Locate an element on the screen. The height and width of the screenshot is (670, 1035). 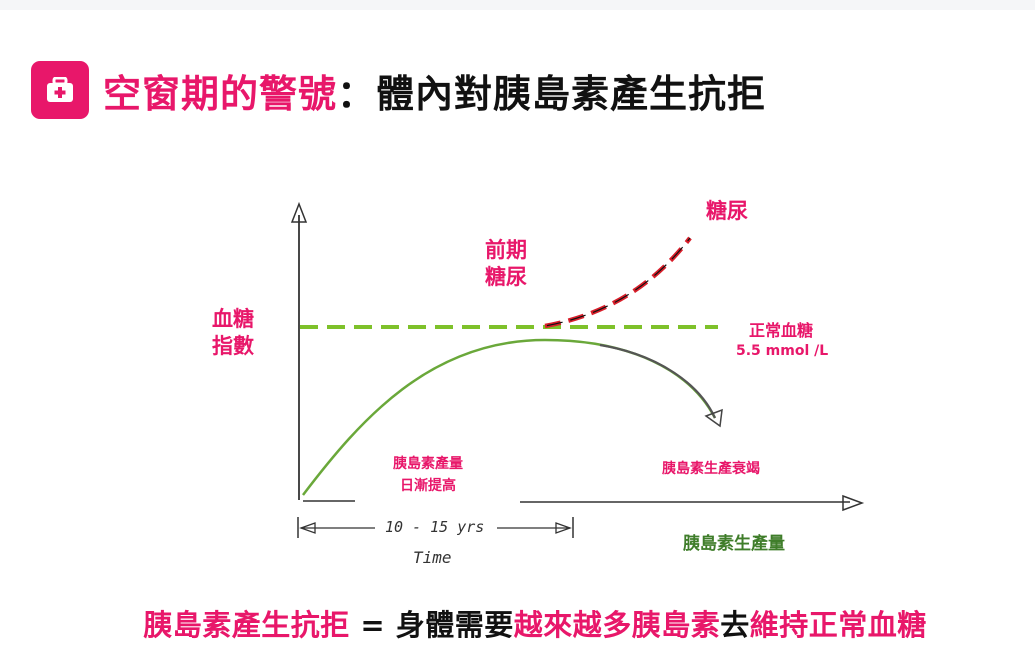
insulin-production-label: 胰島素生產量 is located at coordinates (734, 544).